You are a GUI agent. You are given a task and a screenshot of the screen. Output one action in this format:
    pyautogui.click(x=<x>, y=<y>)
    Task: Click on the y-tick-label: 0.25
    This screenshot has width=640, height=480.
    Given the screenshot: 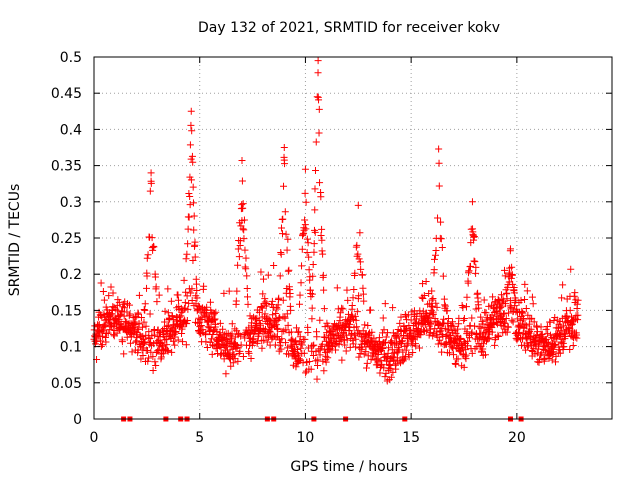 What is the action you would take?
    pyautogui.click(x=66, y=239)
    